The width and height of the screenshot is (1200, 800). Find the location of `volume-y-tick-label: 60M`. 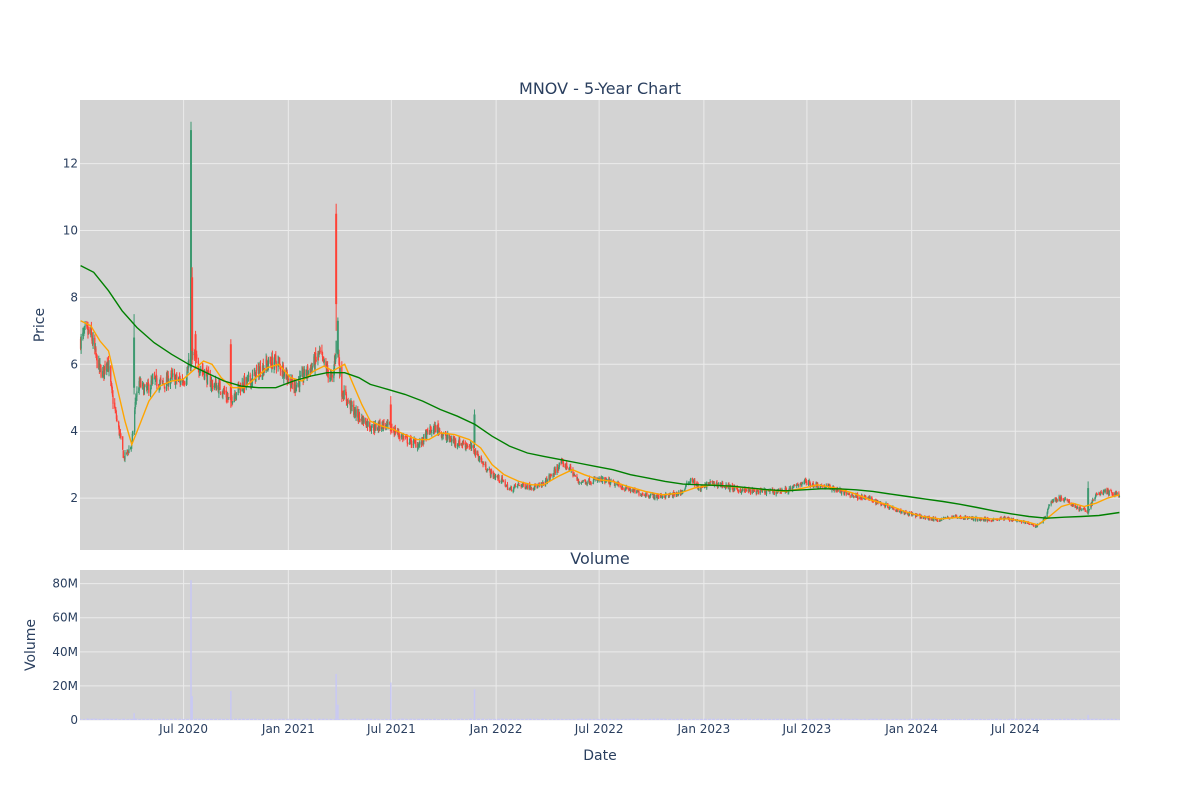

volume-y-tick-label: 60M is located at coordinates (65, 618).